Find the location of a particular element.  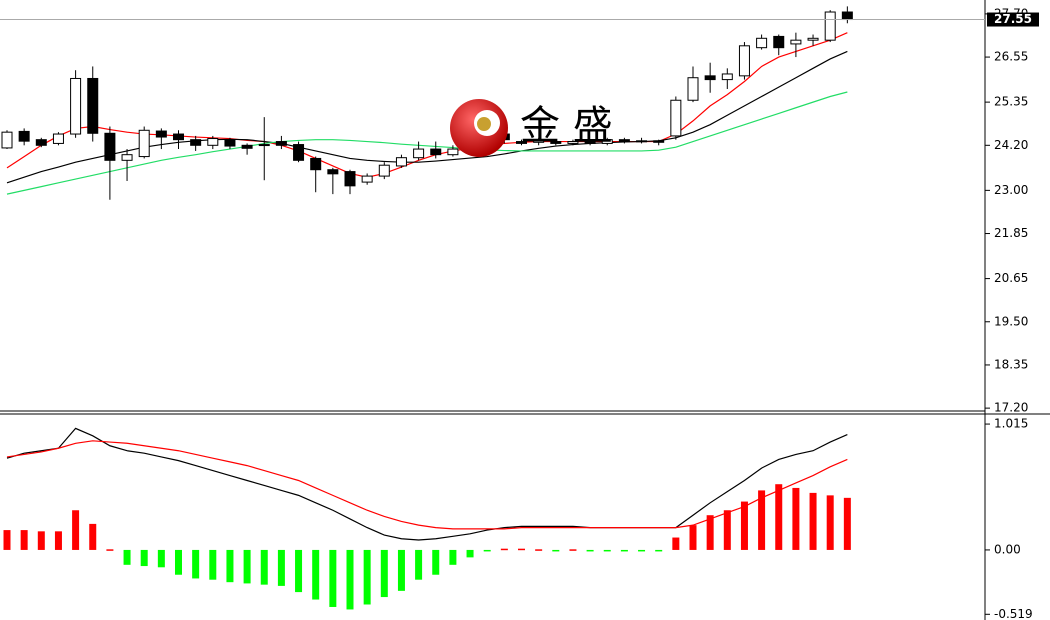

last-price-label: 27.55 is located at coordinates (1013, 19).